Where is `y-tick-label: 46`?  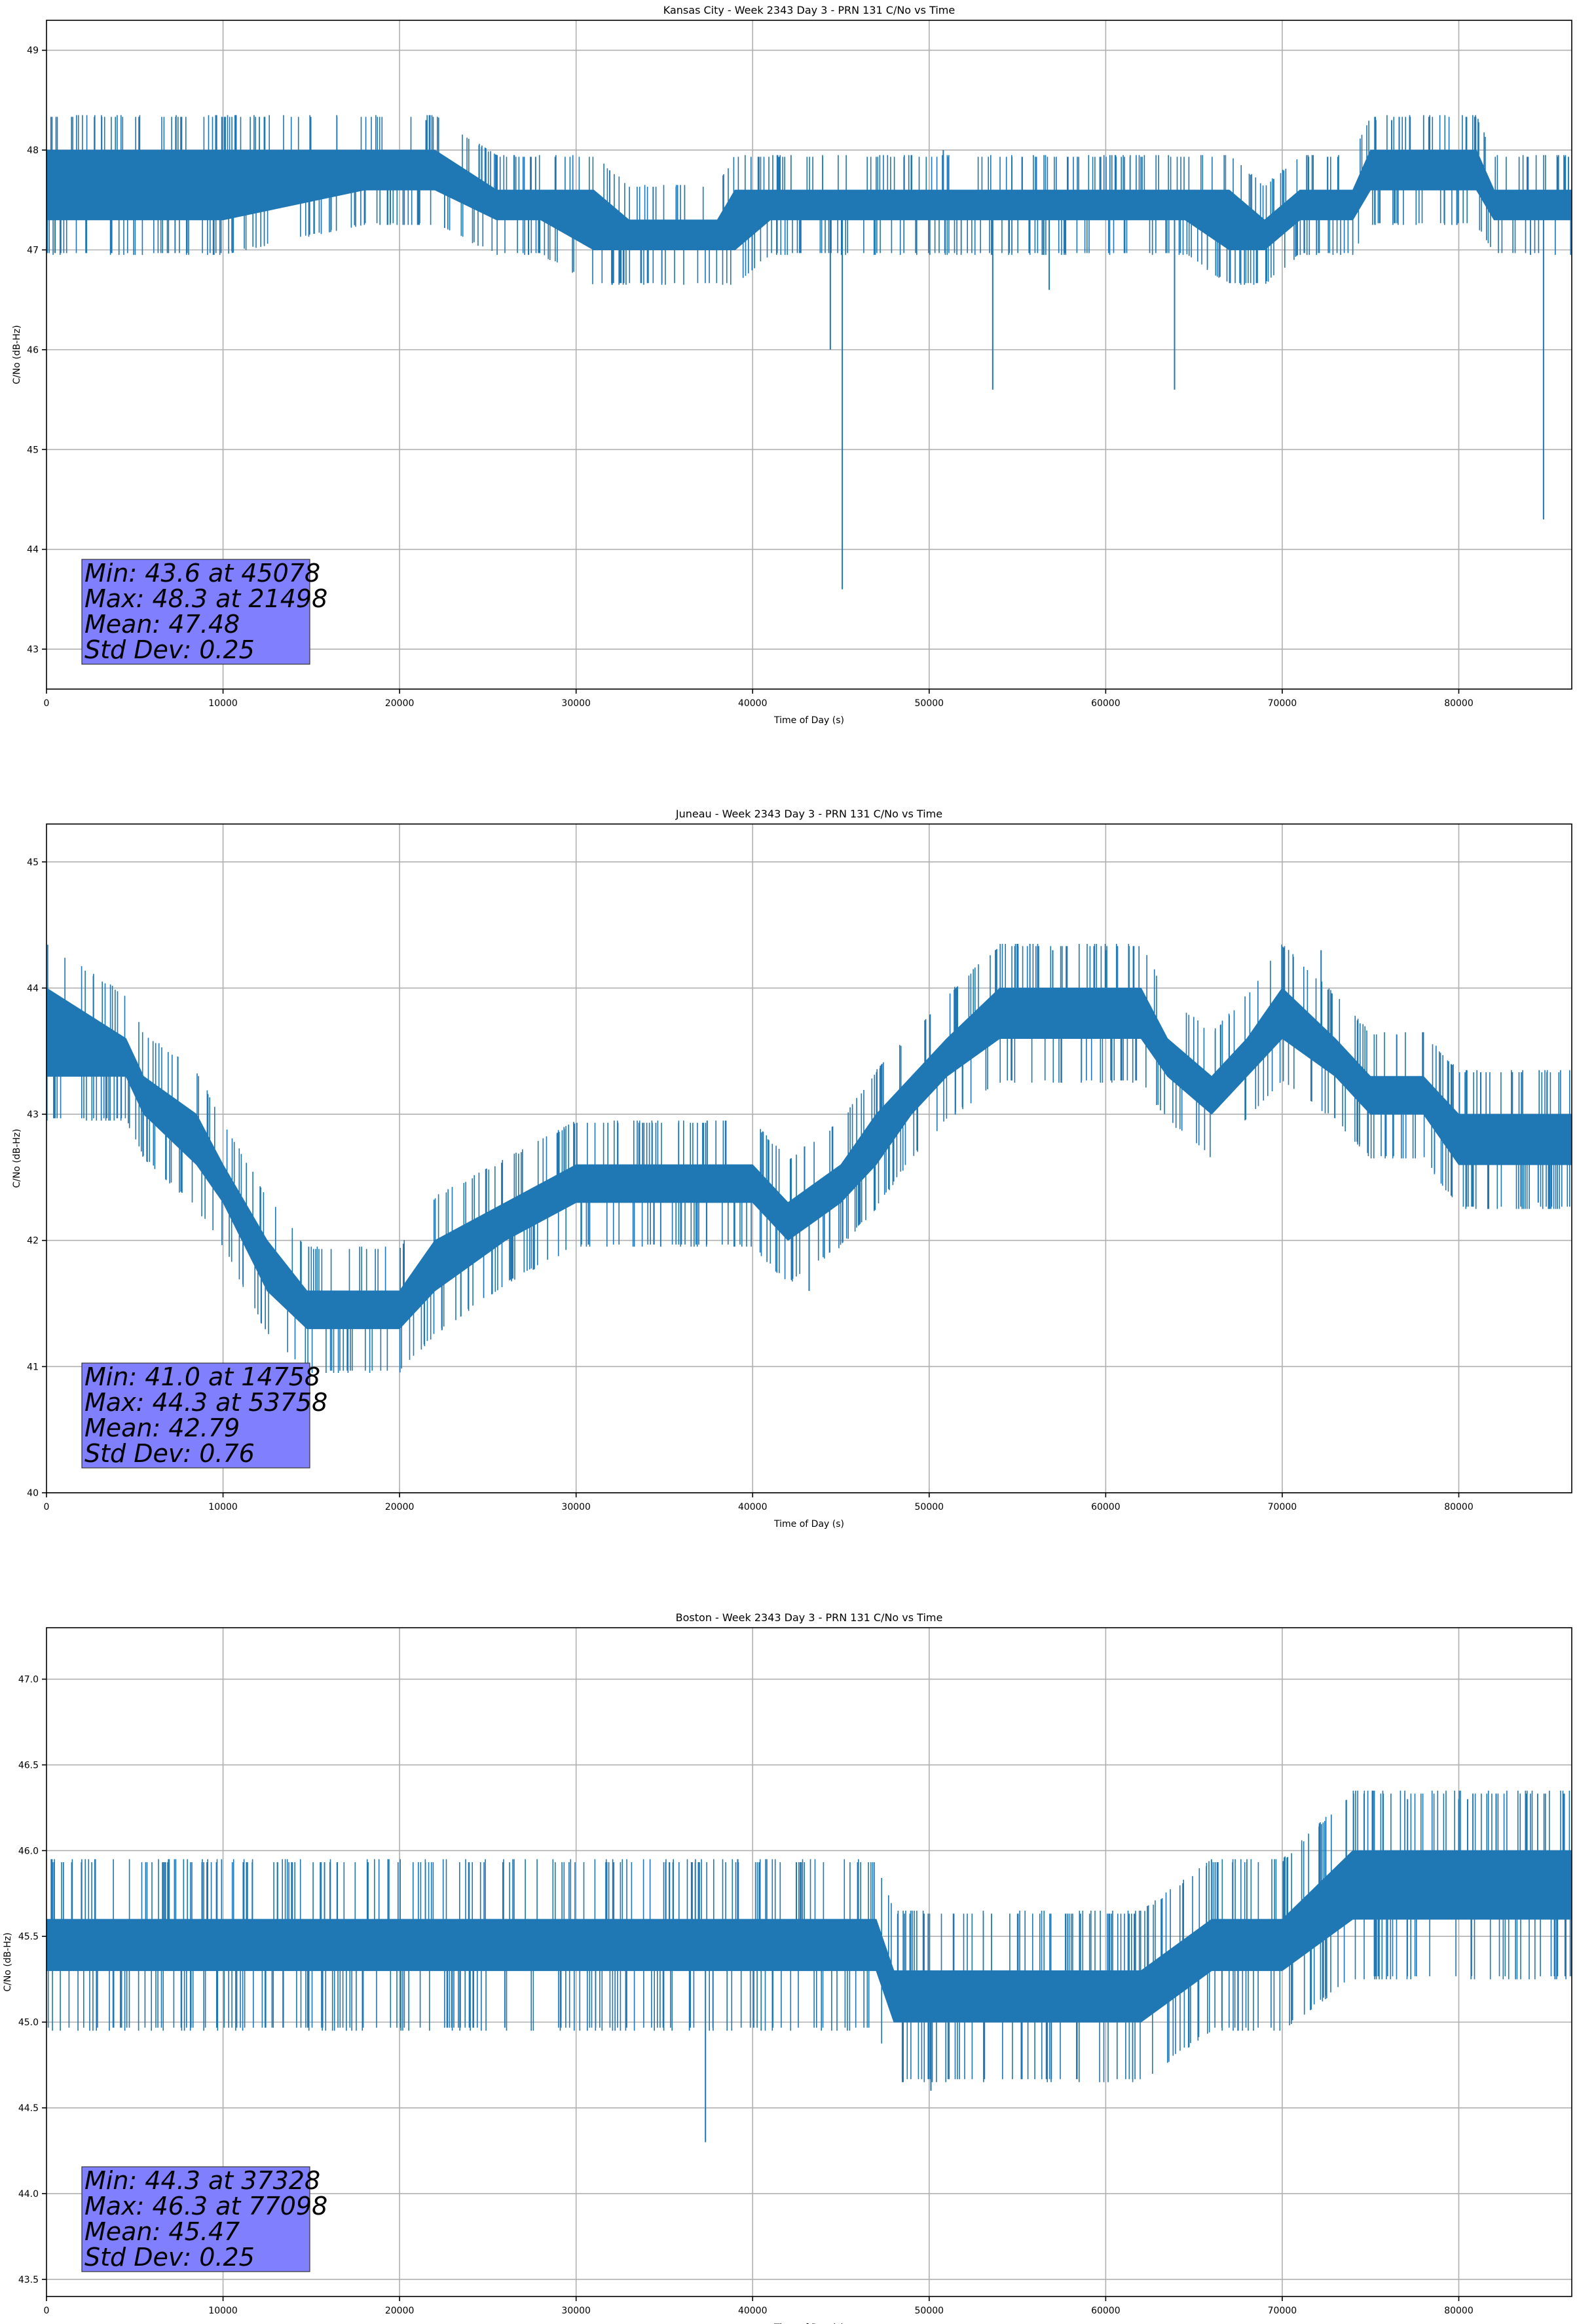
y-tick-label: 46 is located at coordinates (33, 350).